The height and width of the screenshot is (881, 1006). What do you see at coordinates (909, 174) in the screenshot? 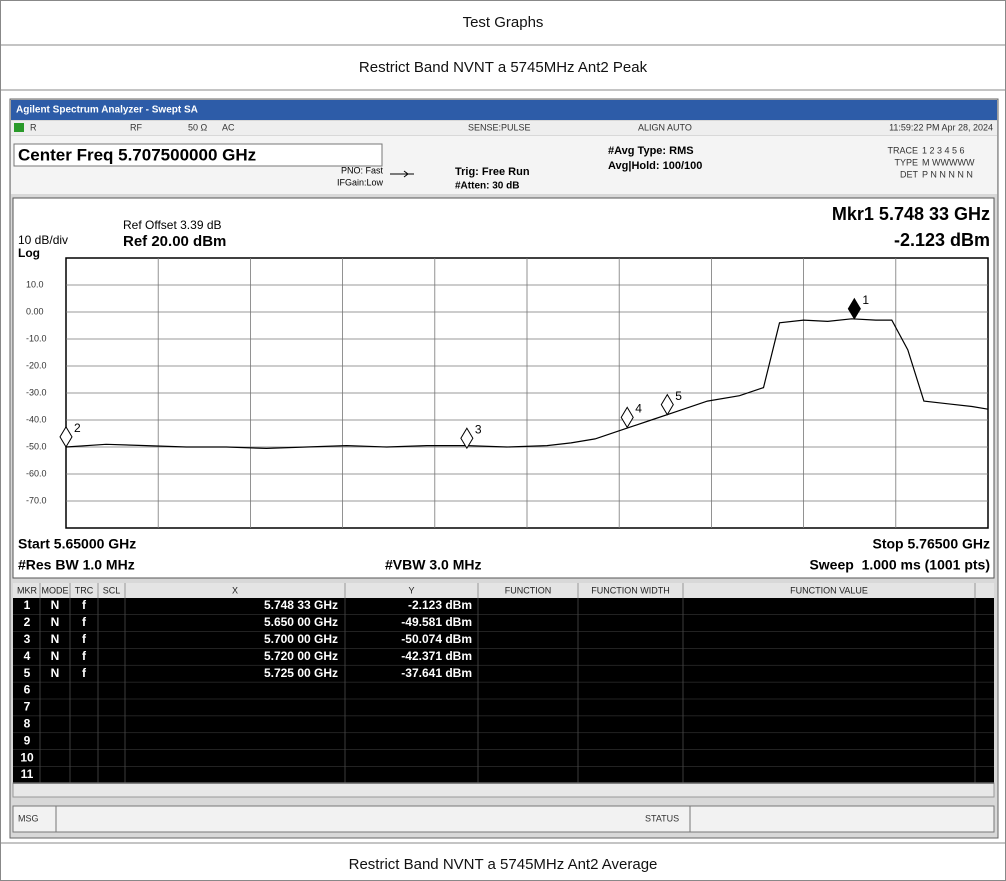
I see `trace-info: DET` at bounding box center [909, 174].